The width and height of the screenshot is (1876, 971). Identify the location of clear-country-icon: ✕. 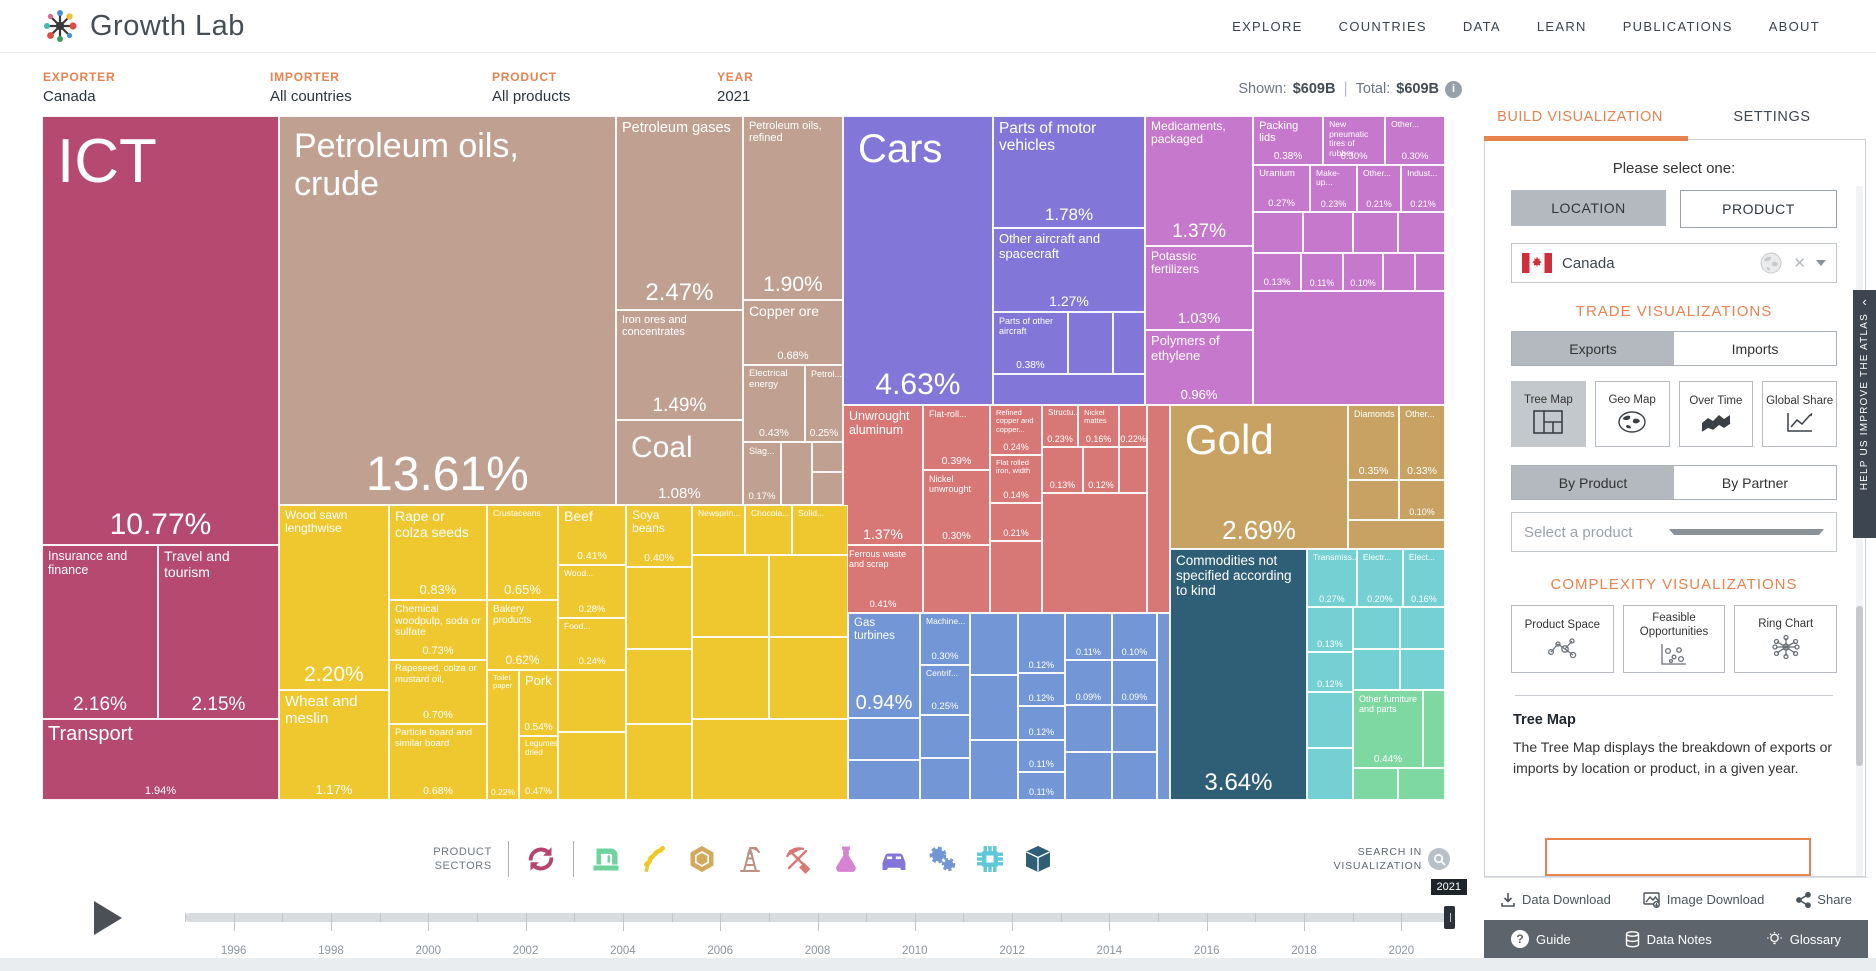
(1799, 263).